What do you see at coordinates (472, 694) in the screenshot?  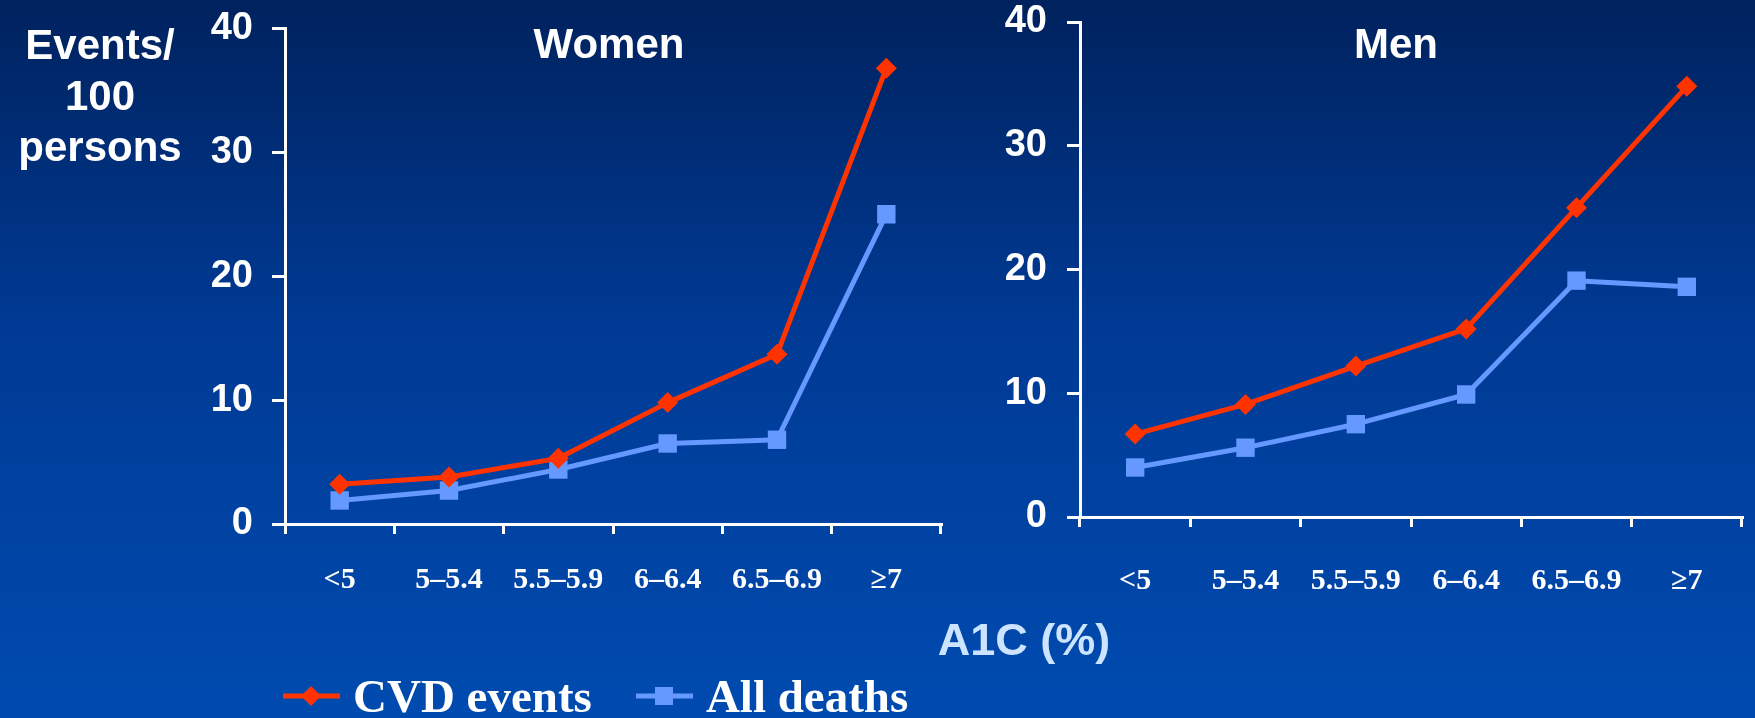 I see `legend-label: CVD events` at bounding box center [472, 694].